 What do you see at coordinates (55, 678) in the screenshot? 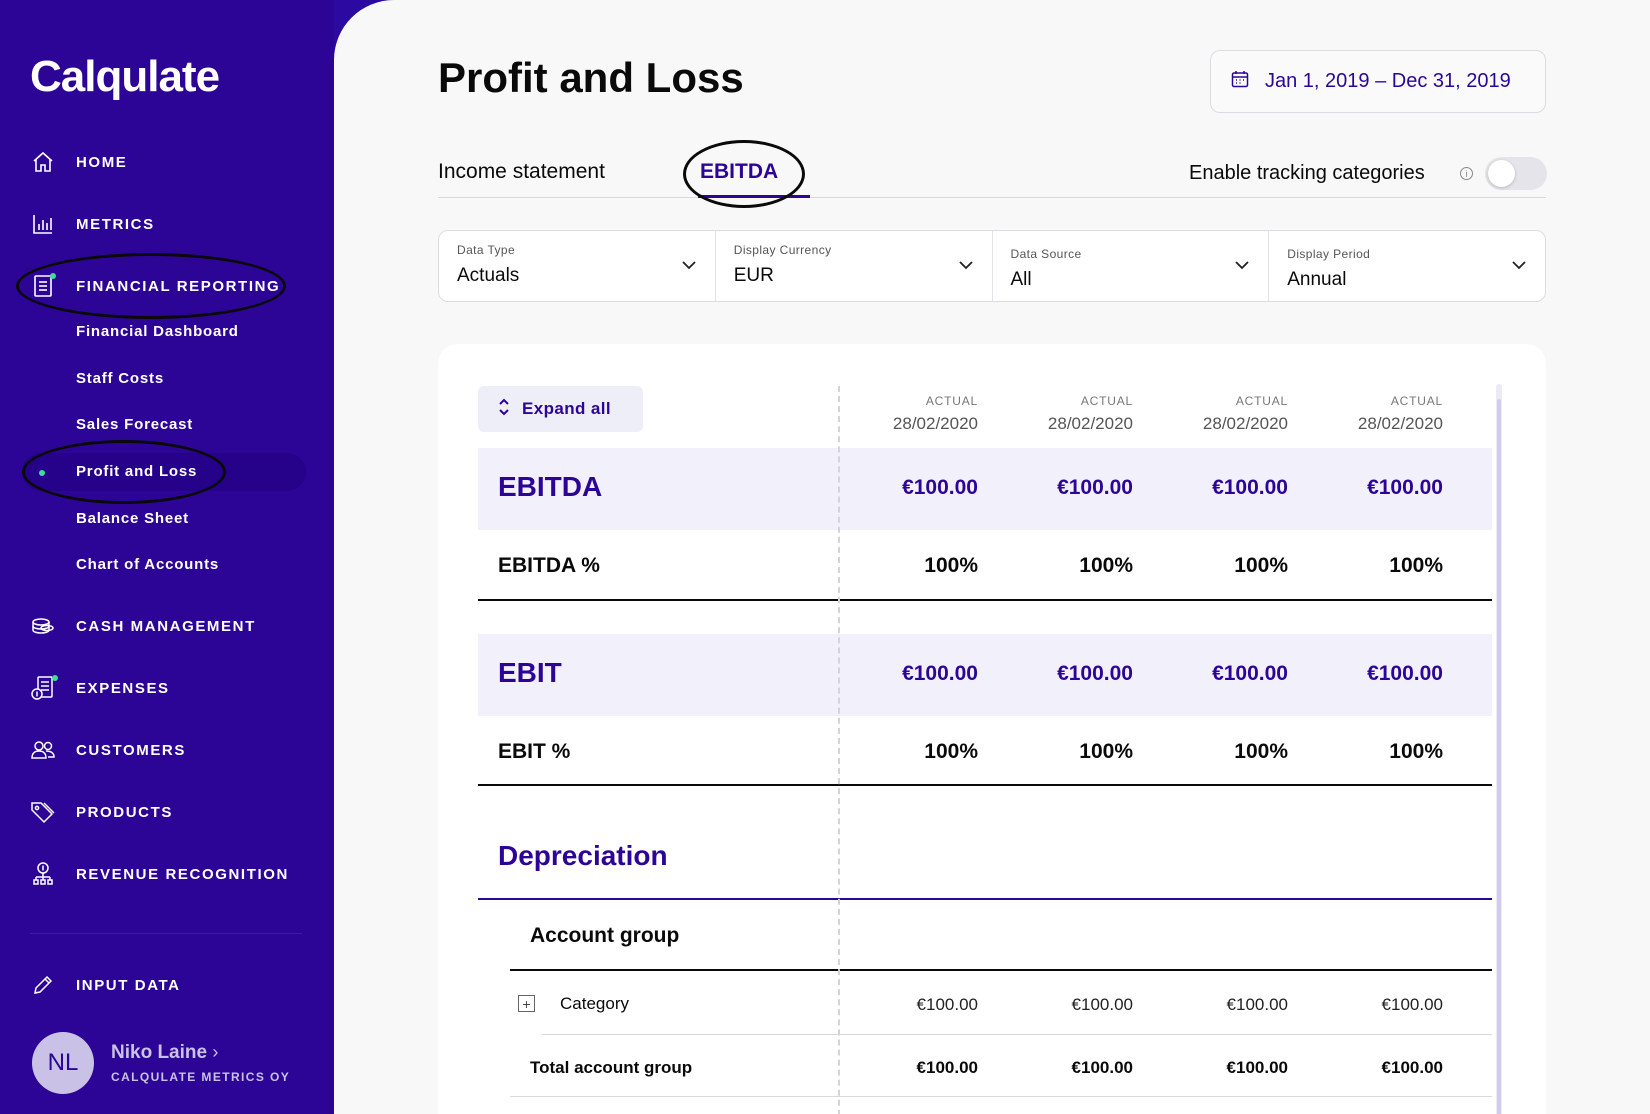
I see `notification-dot` at bounding box center [55, 678].